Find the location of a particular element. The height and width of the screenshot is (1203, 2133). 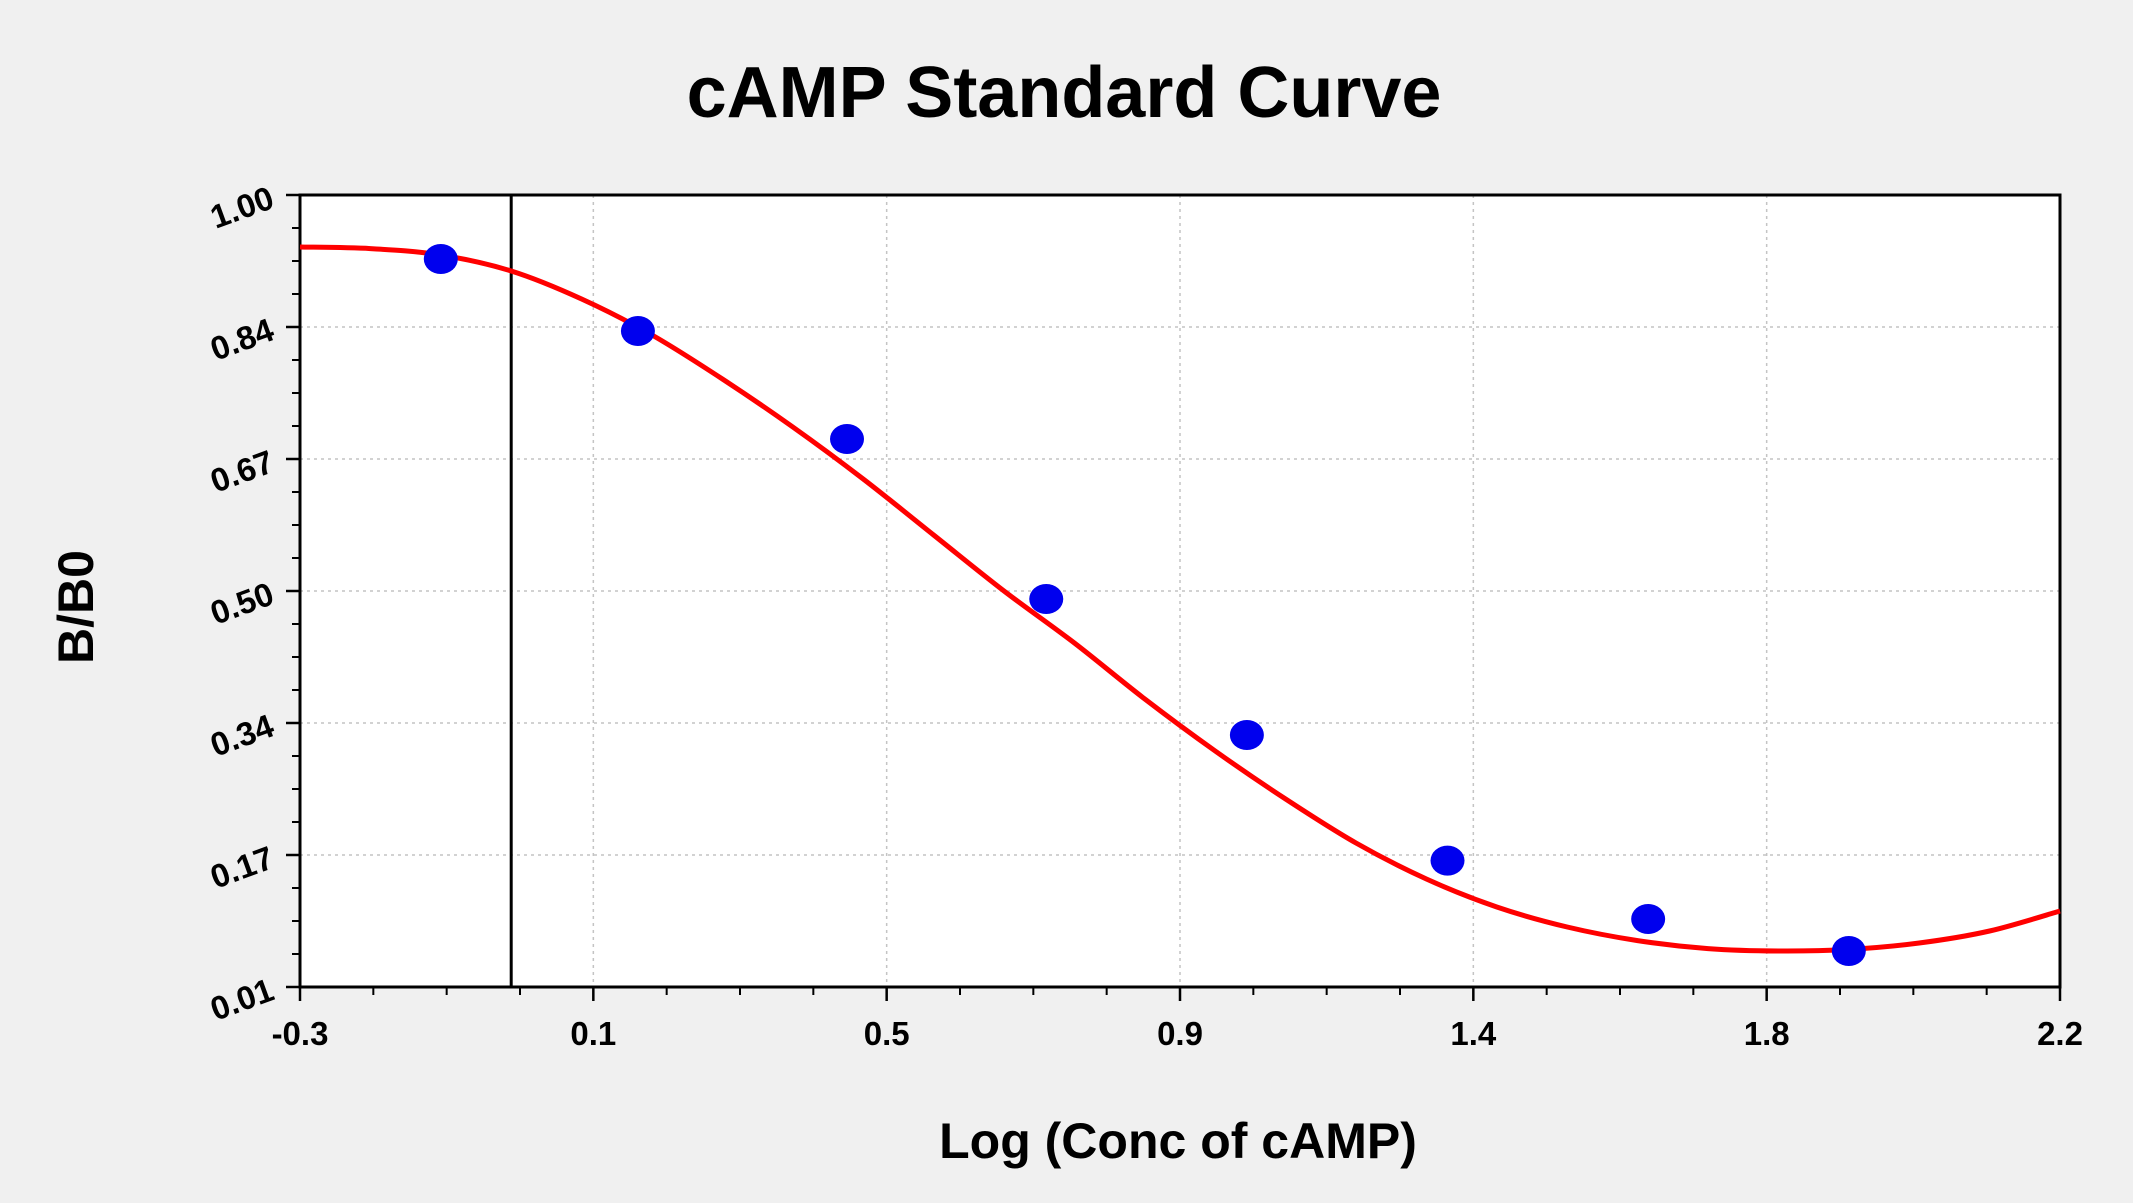

x-tick-label: 2.2 is located at coordinates (2060, 1033).